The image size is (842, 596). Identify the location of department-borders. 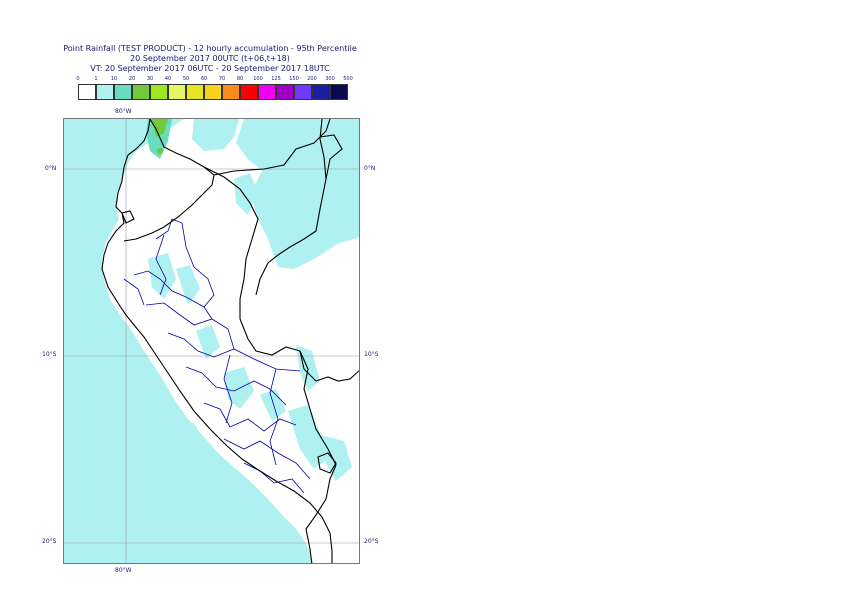
(217, 356).